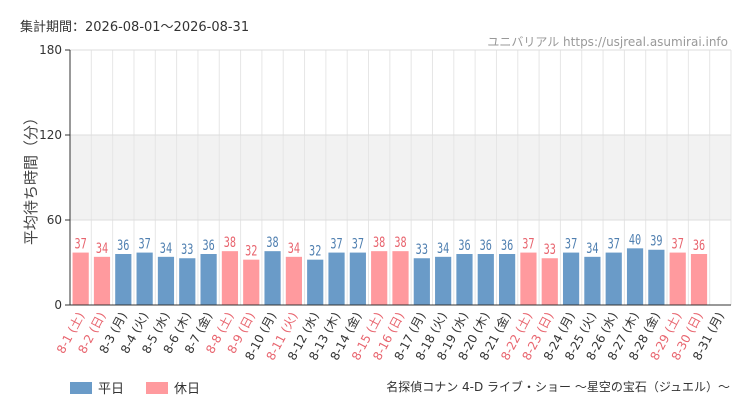 The image size is (750, 410). I want to click on y-tick-label: 0, so click(58, 305).